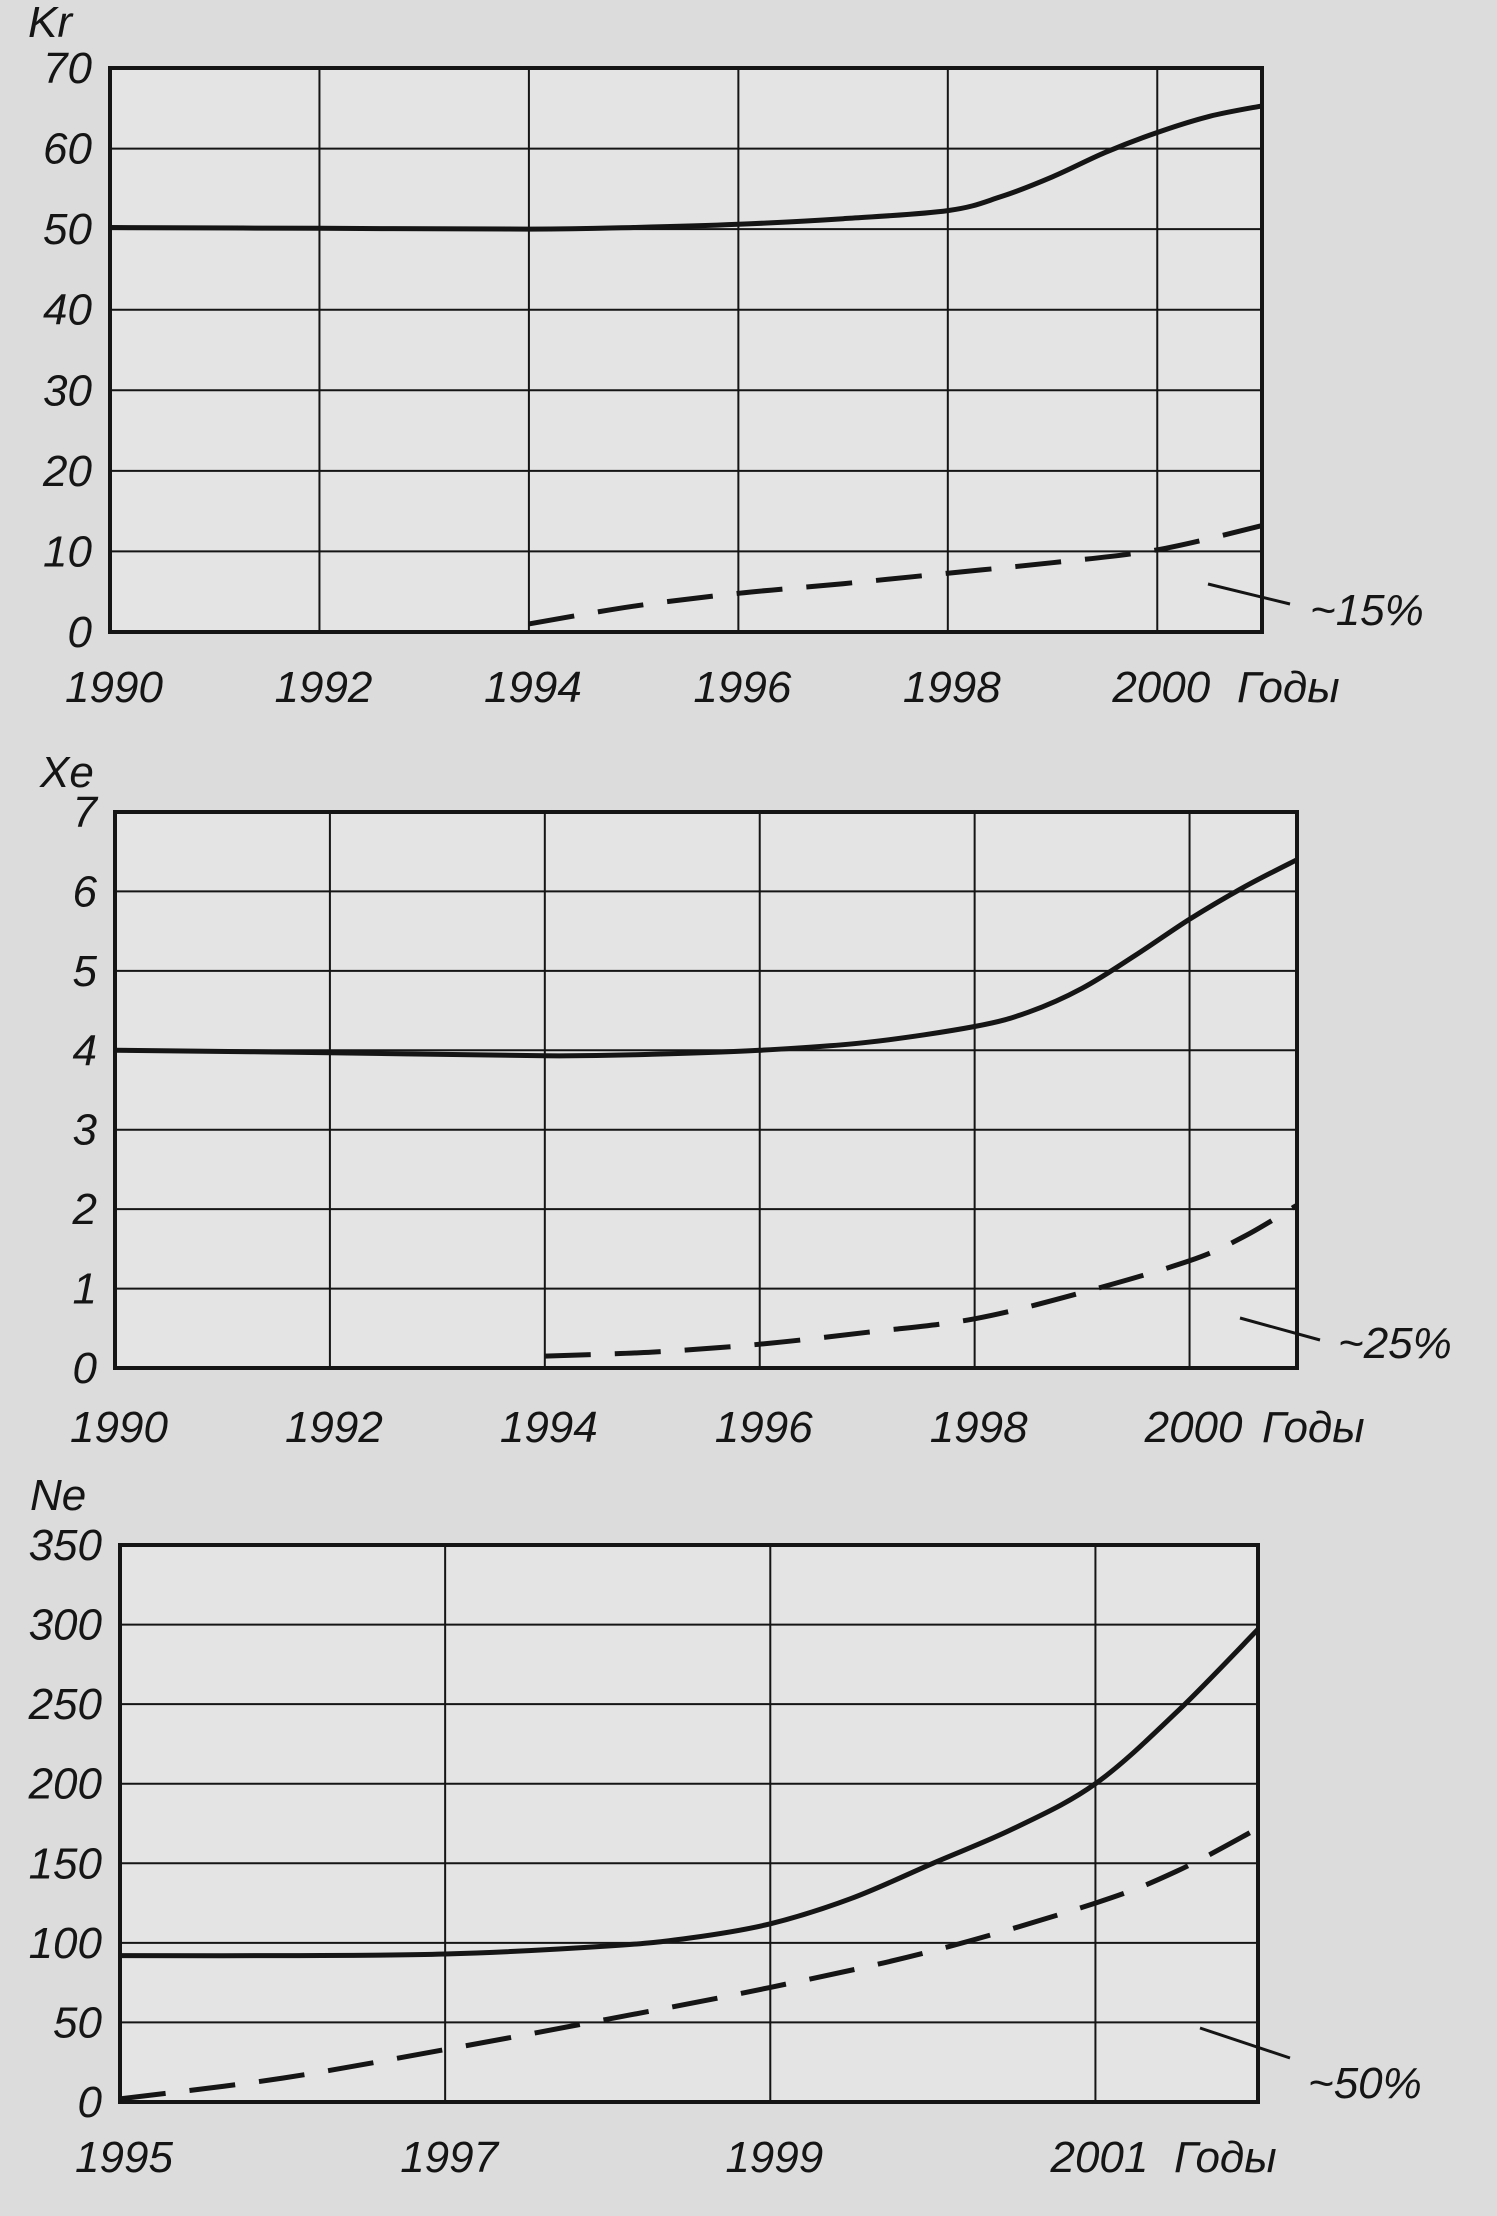  What do you see at coordinates (65, 1704) in the screenshot?
I see `y-tick-label: 250` at bounding box center [65, 1704].